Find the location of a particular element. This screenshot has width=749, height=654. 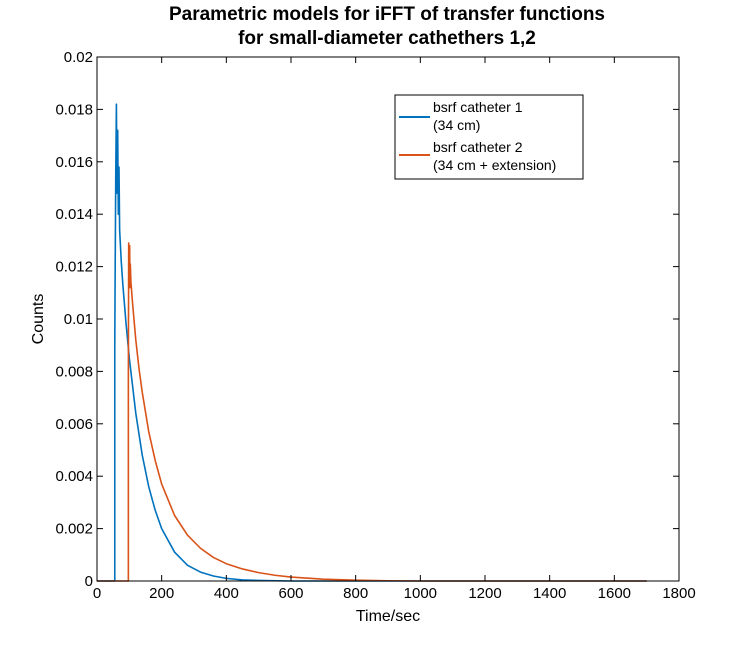

x-tick-label: 1000 is located at coordinates (420, 593).